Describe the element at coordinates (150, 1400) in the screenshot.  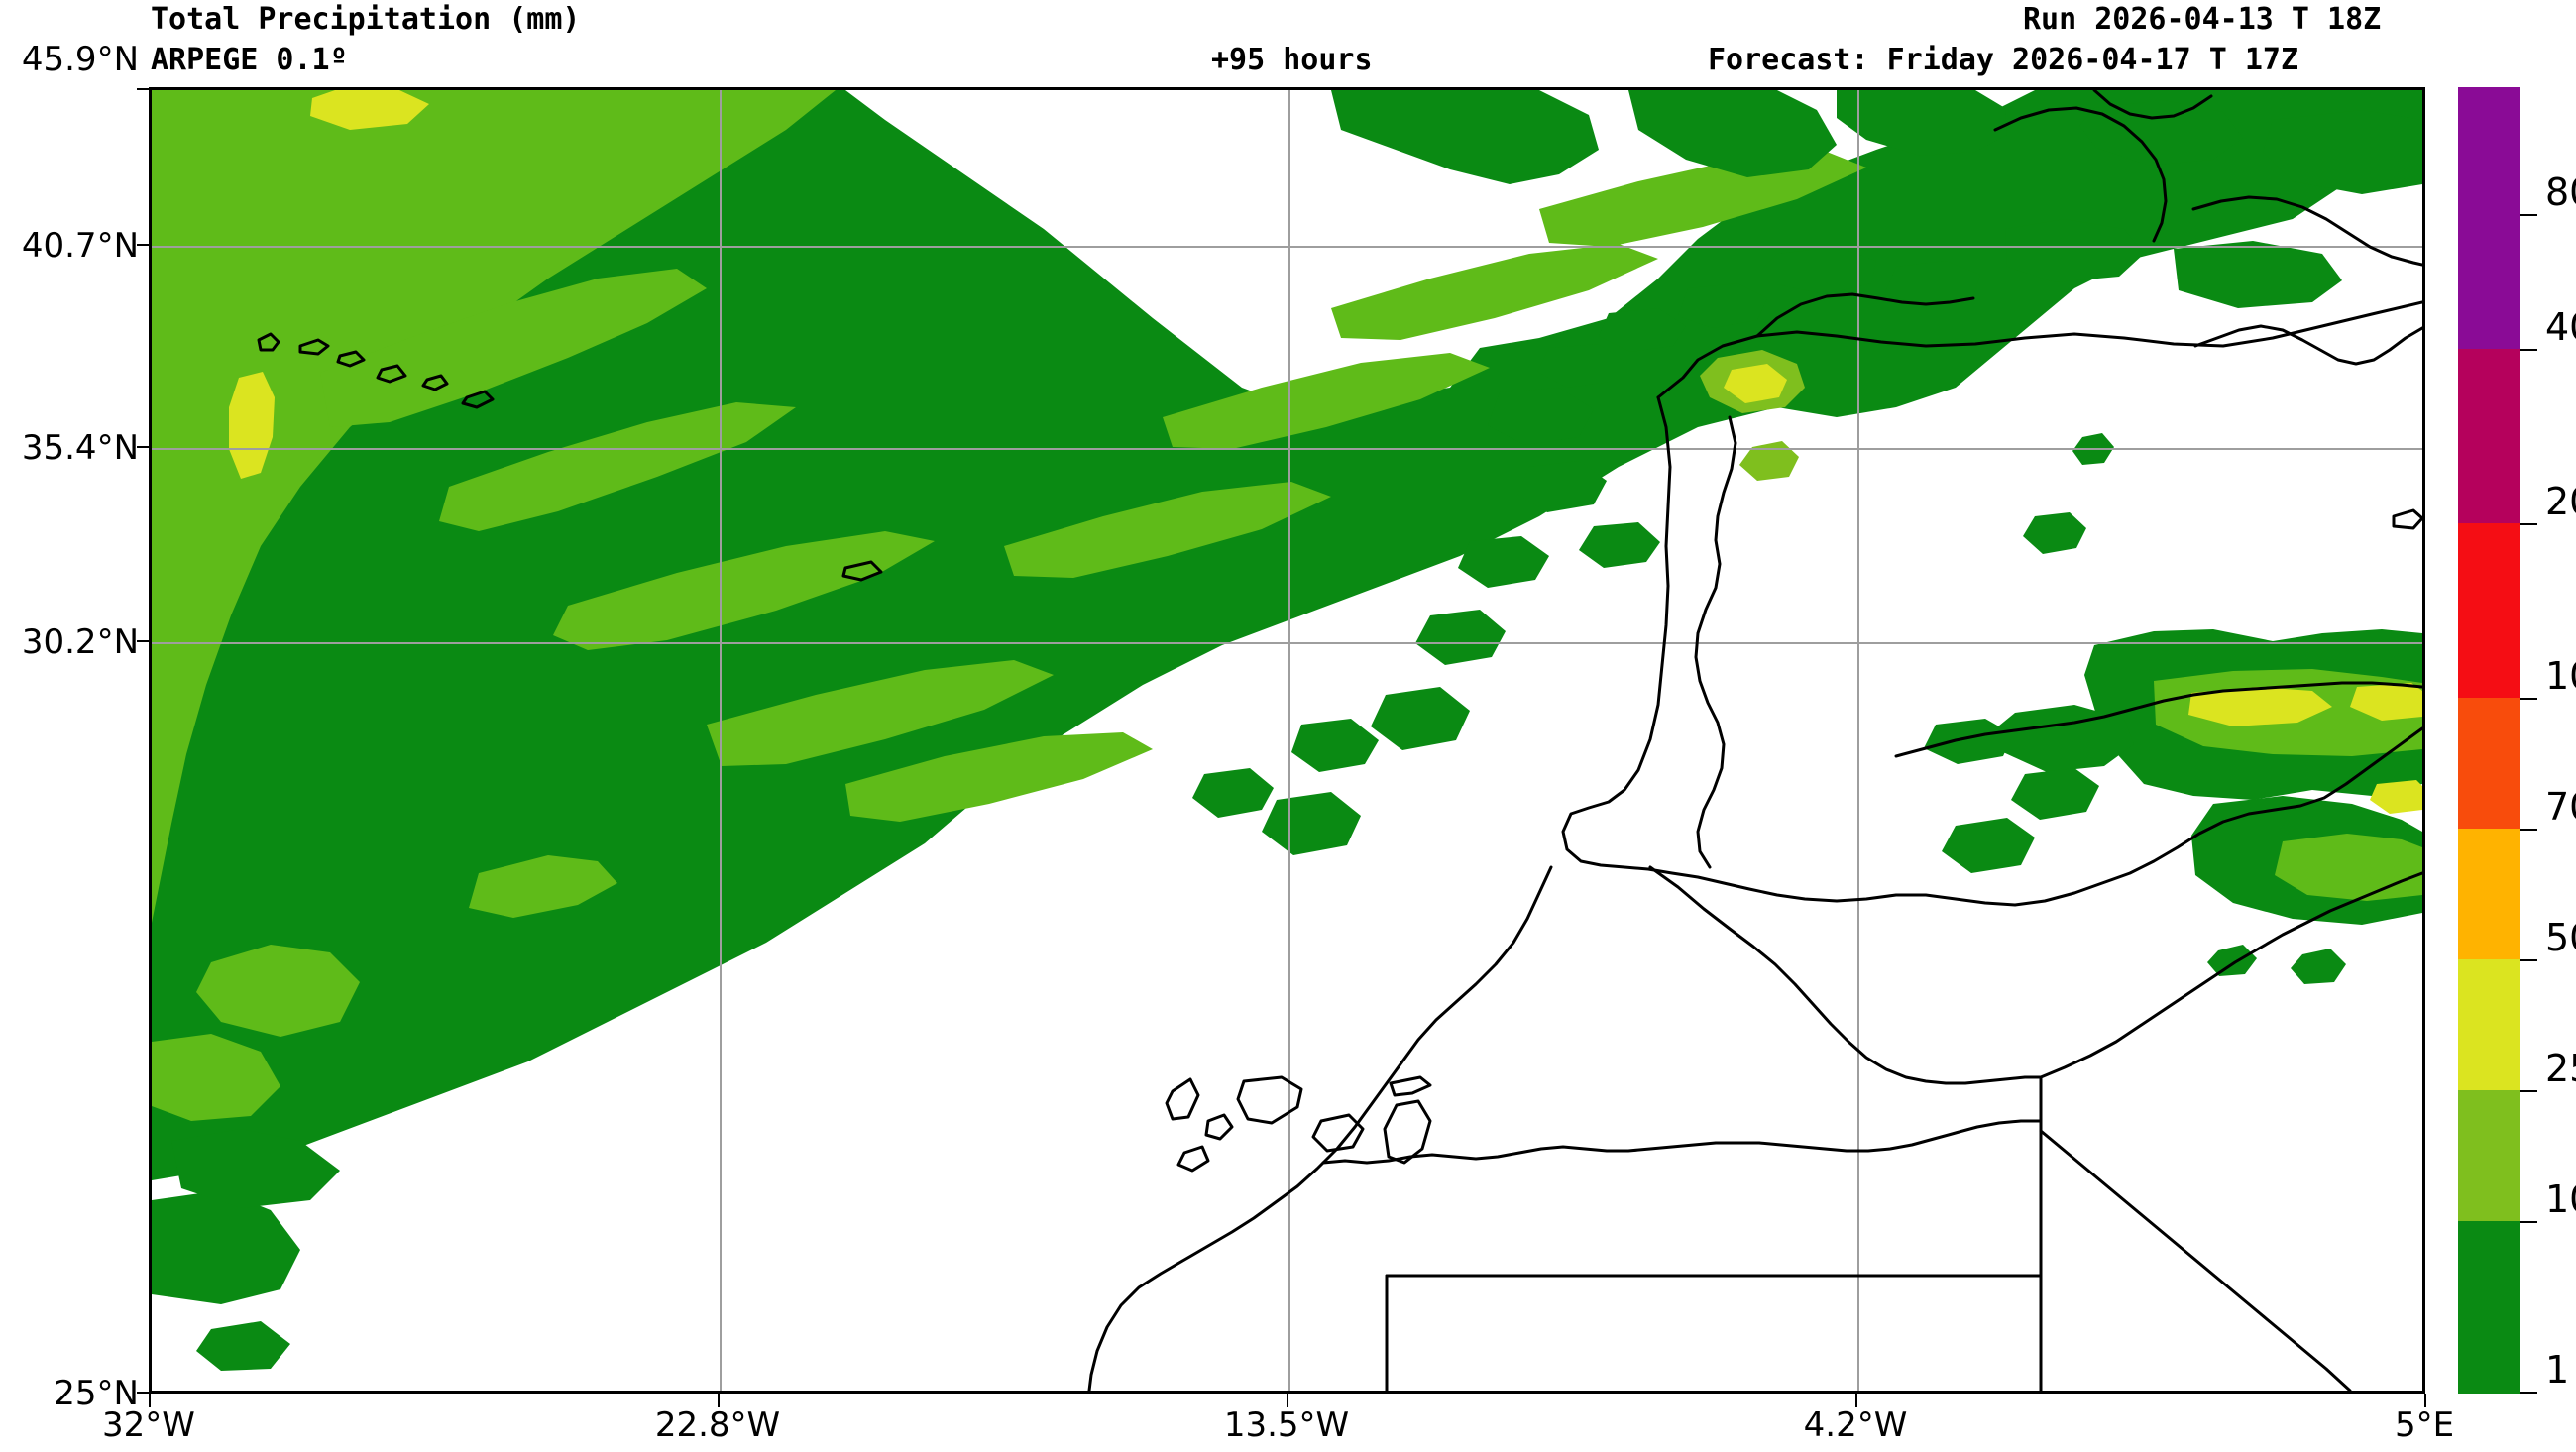
I see `x-tick-mark-32w` at that location.